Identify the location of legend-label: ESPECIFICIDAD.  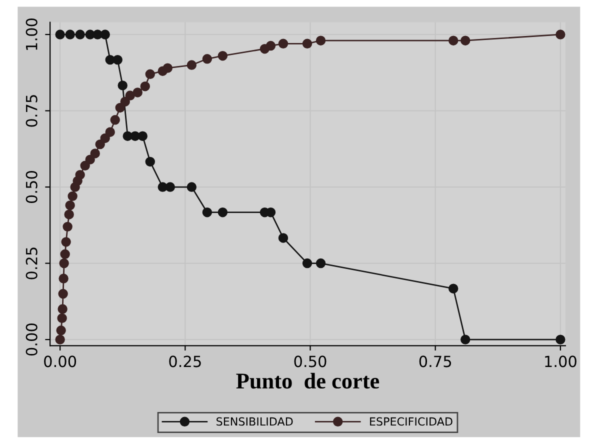
(411, 421).